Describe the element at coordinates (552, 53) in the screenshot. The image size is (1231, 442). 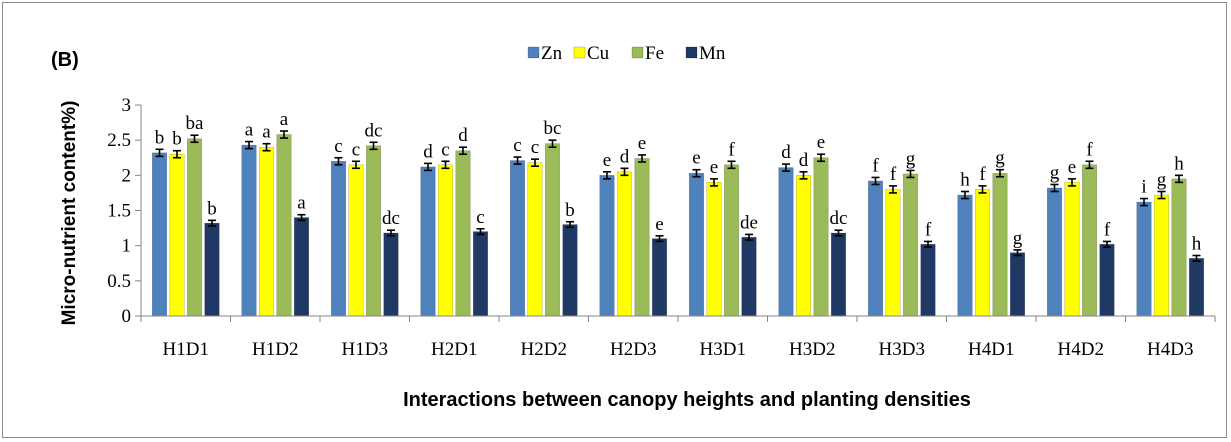
I see `legend-label-zn: Zn` at that location.